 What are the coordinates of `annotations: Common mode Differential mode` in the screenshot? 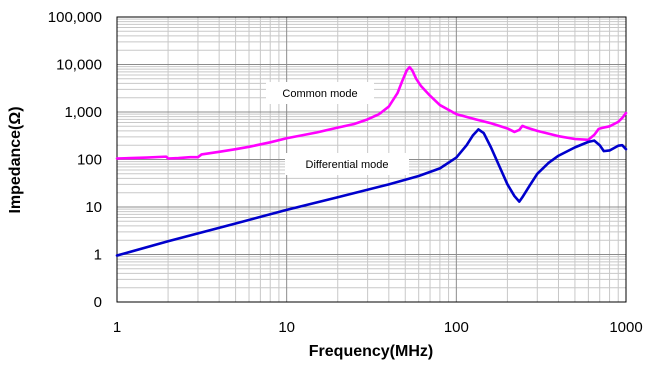 It's located at (337, 128).